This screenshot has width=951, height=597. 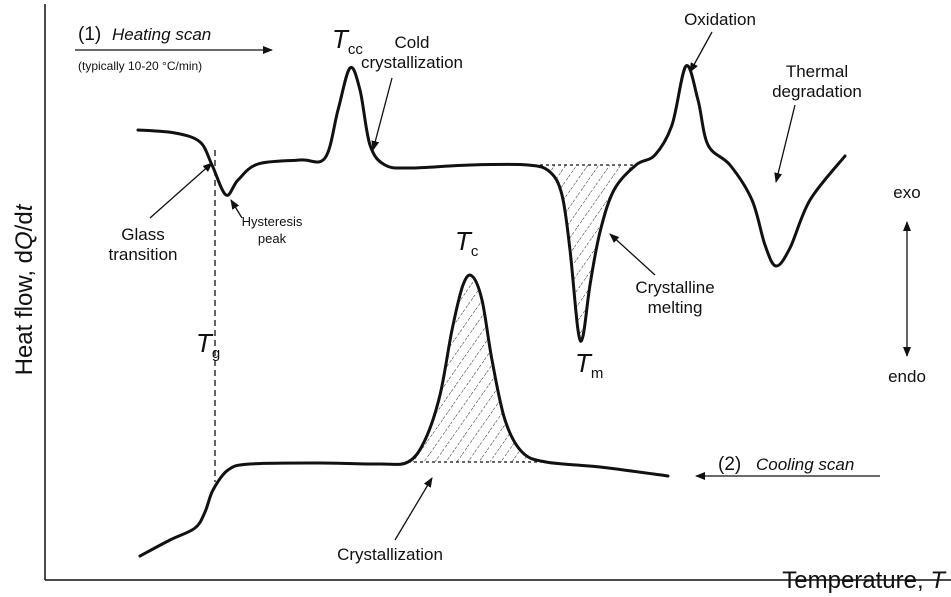 I want to click on crystallization-label: Crystallization, so click(x=390, y=554).